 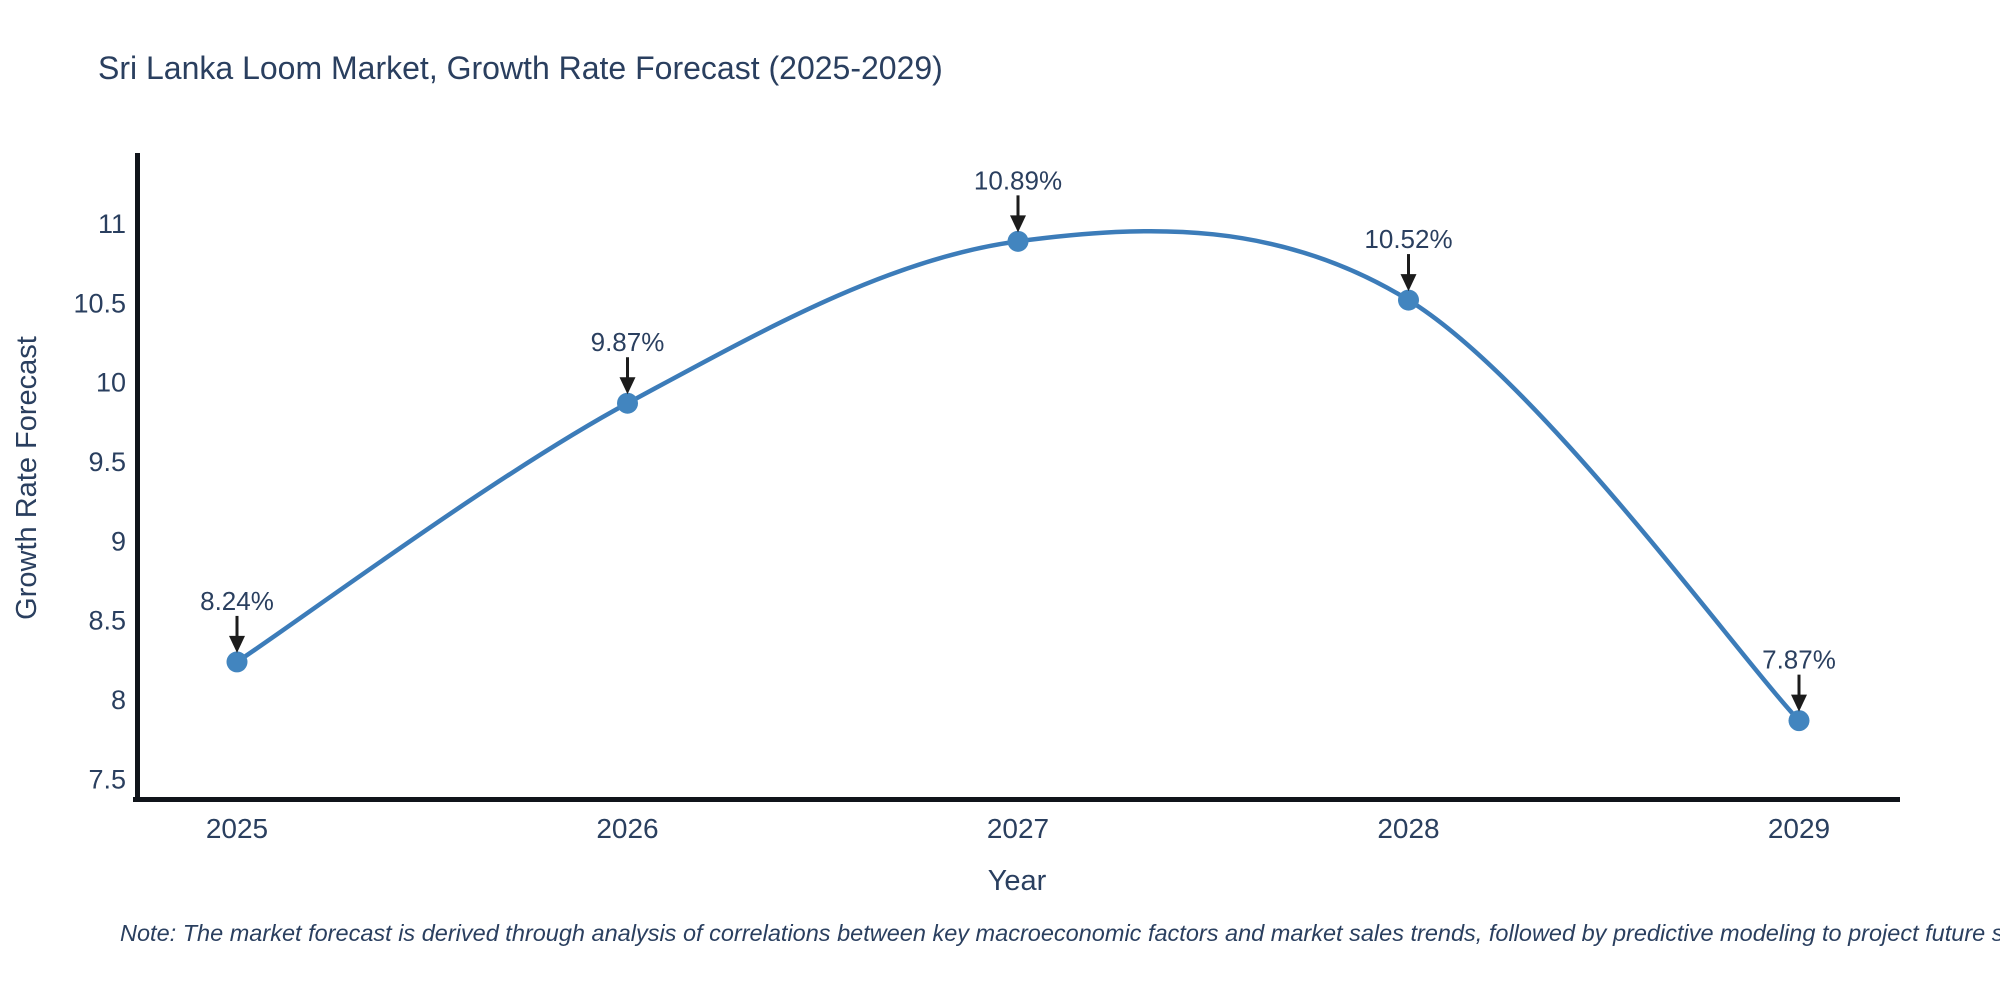 What do you see at coordinates (628, 342) in the screenshot?
I see `point-label: 9.87%` at bounding box center [628, 342].